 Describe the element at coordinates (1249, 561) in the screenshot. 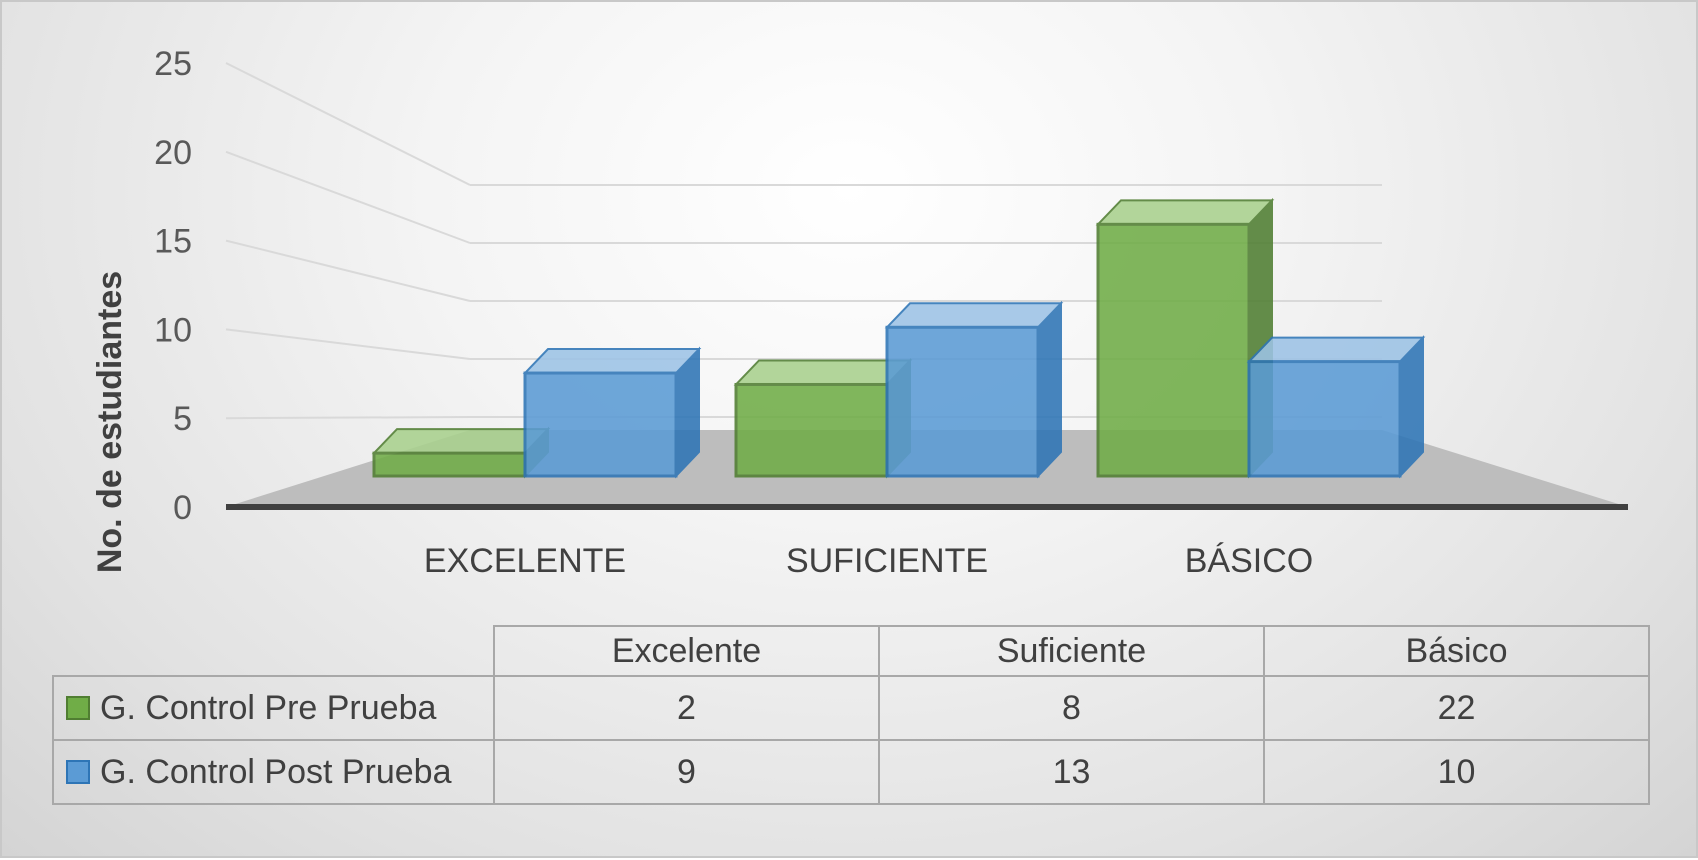

I see `x-category-label: BÁSICO` at that location.